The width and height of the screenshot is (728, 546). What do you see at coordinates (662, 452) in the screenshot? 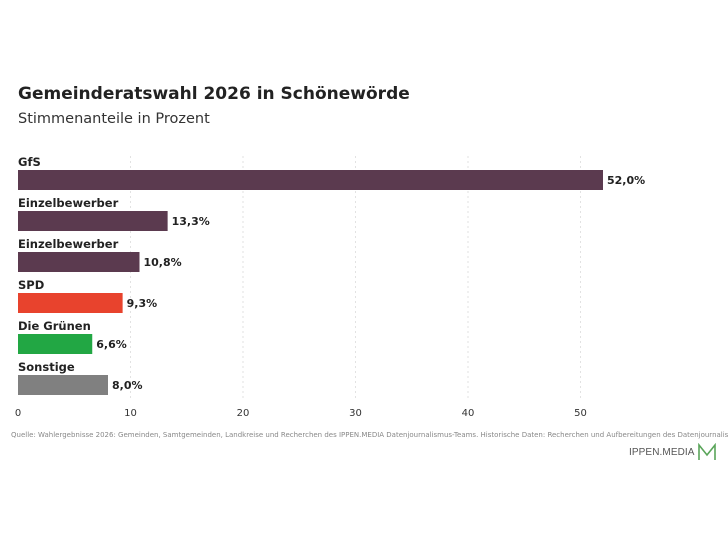
I see `logo-text: IPPEN.MEDIA` at bounding box center [662, 452].